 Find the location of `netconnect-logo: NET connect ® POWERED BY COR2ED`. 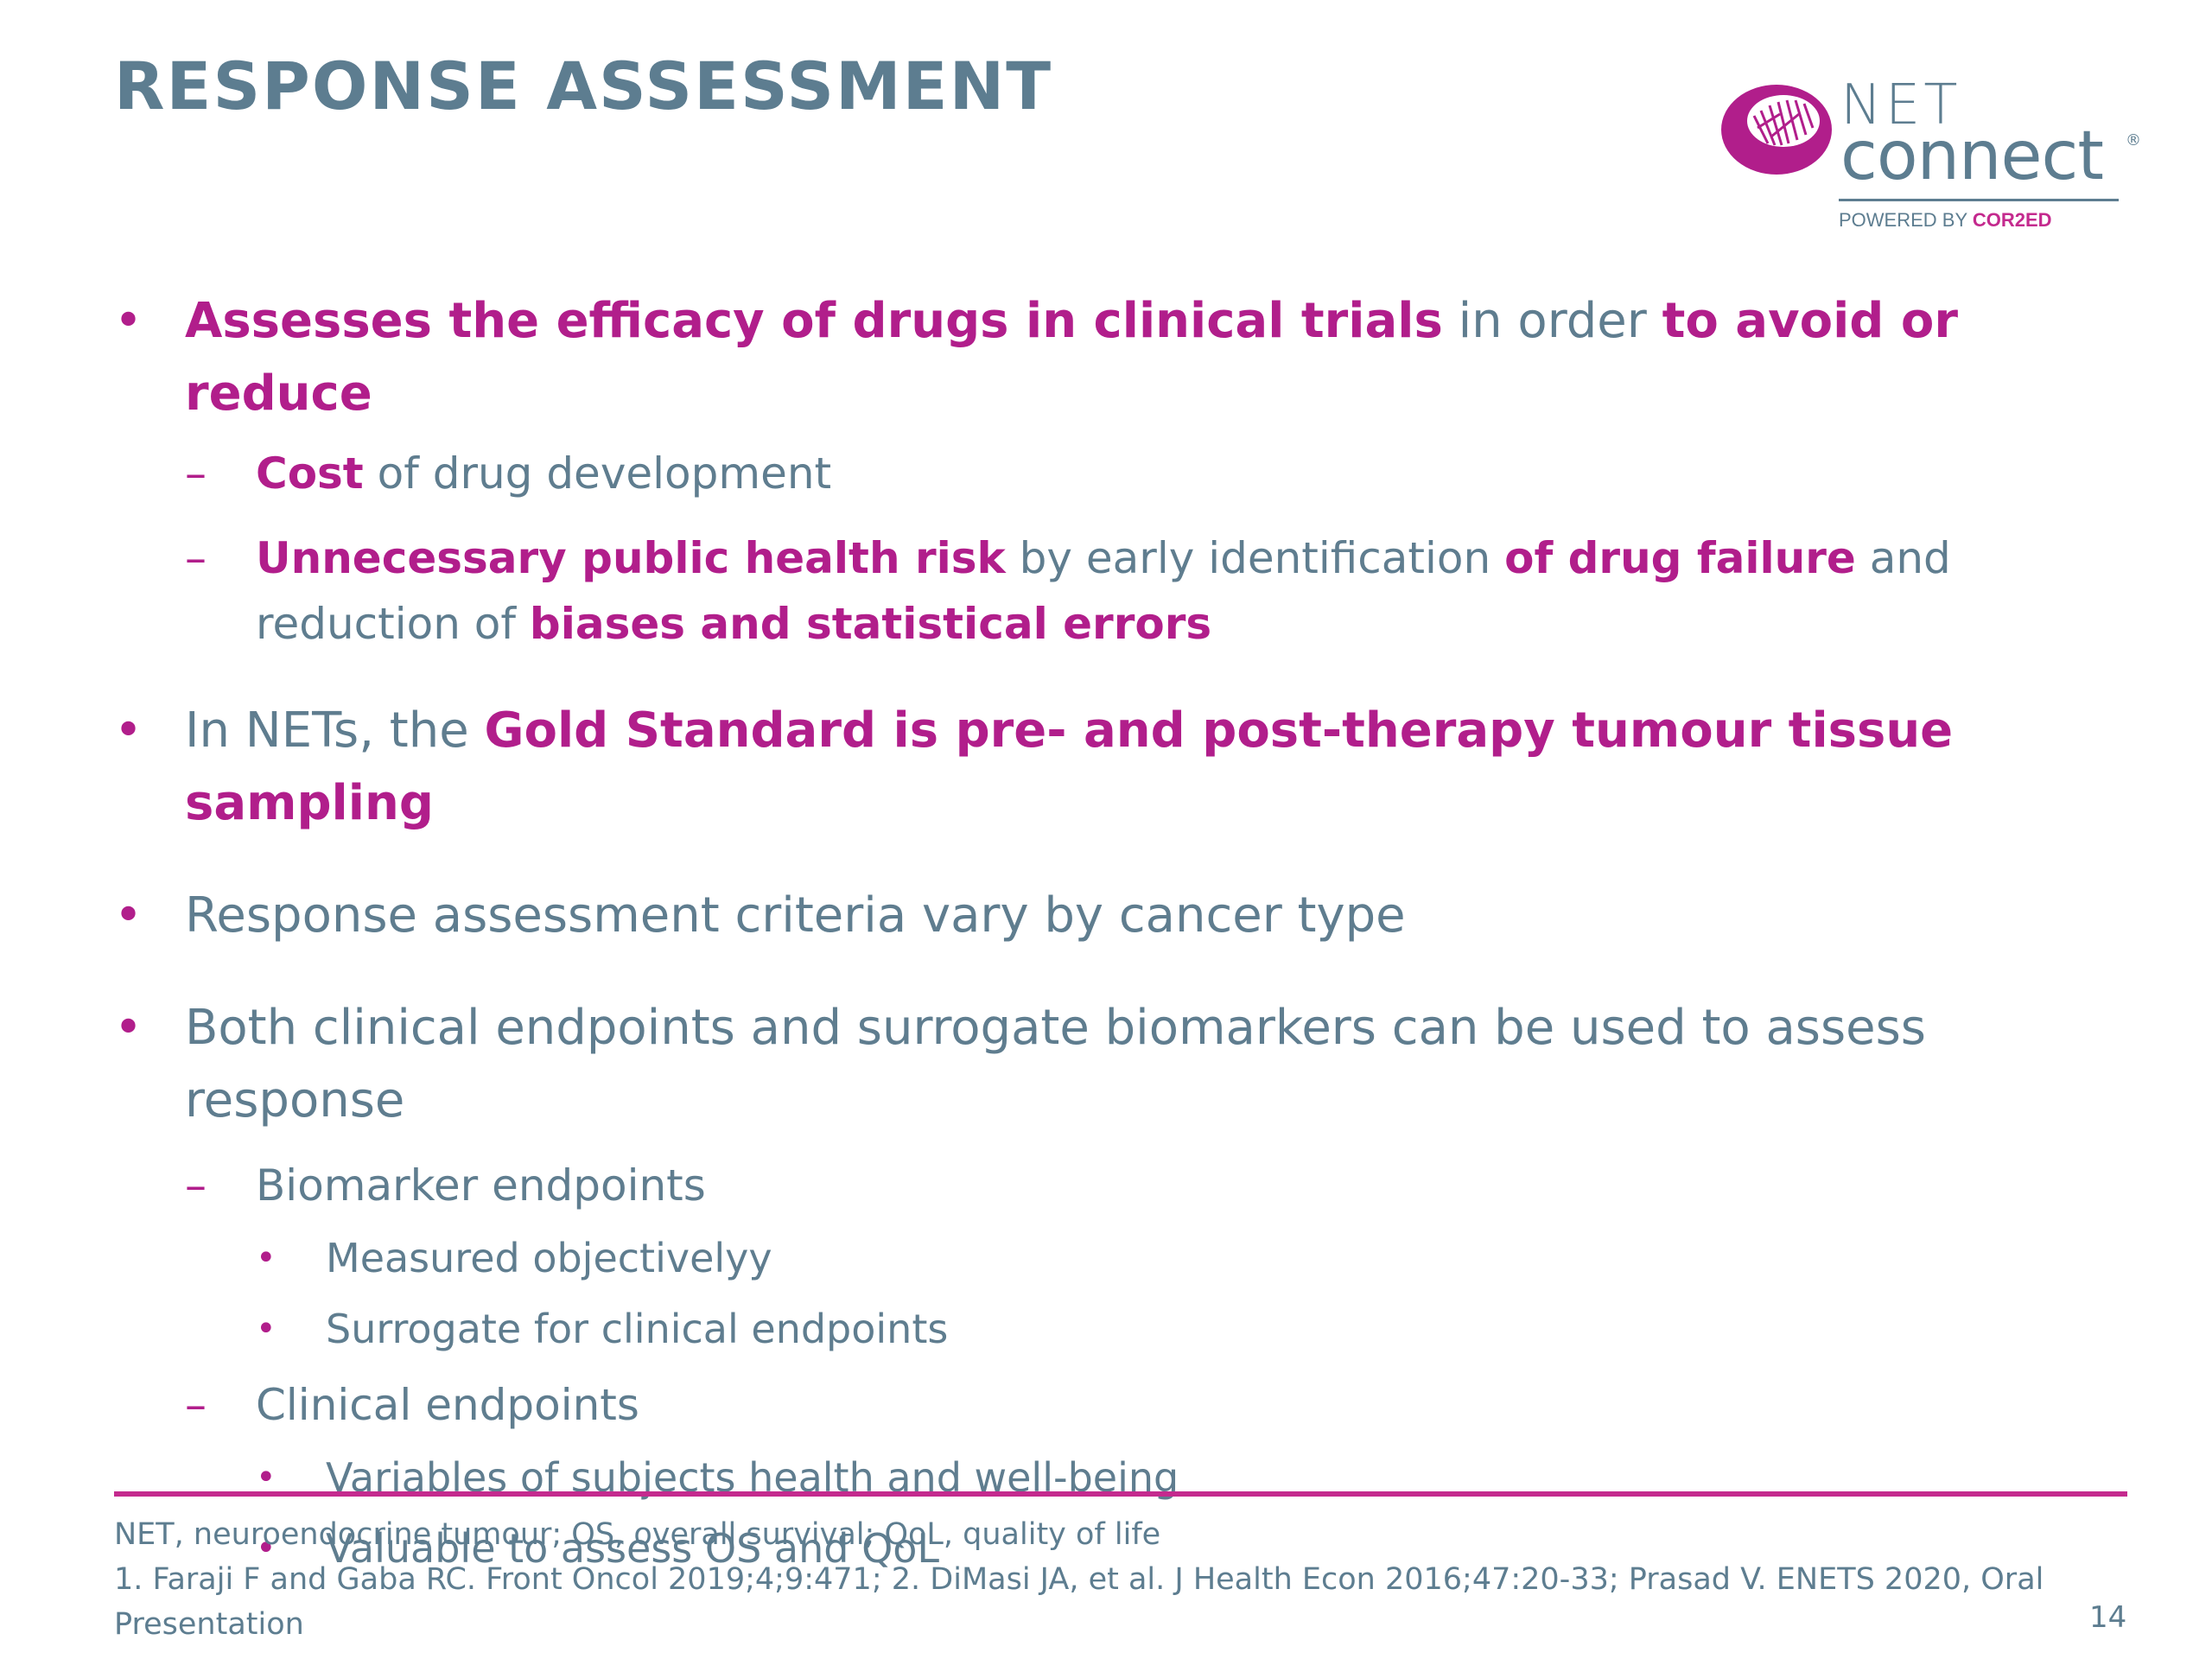

netconnect-logo: NET connect ® POWERED BY COR2ED is located at coordinates (1935, 158).